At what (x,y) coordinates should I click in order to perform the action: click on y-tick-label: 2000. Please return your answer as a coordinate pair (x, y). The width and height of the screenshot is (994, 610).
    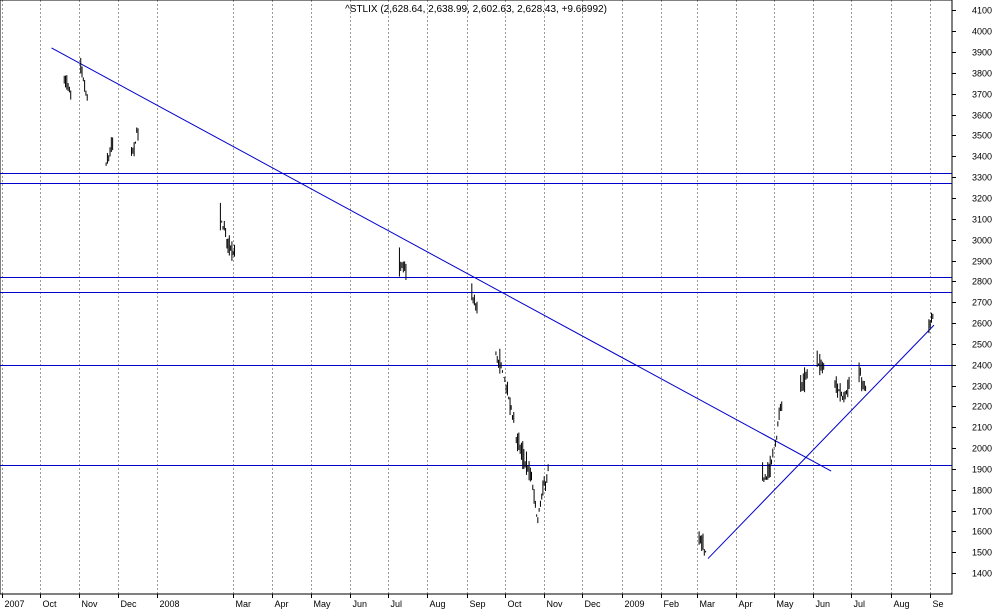
    Looking at the image, I should click on (982, 449).